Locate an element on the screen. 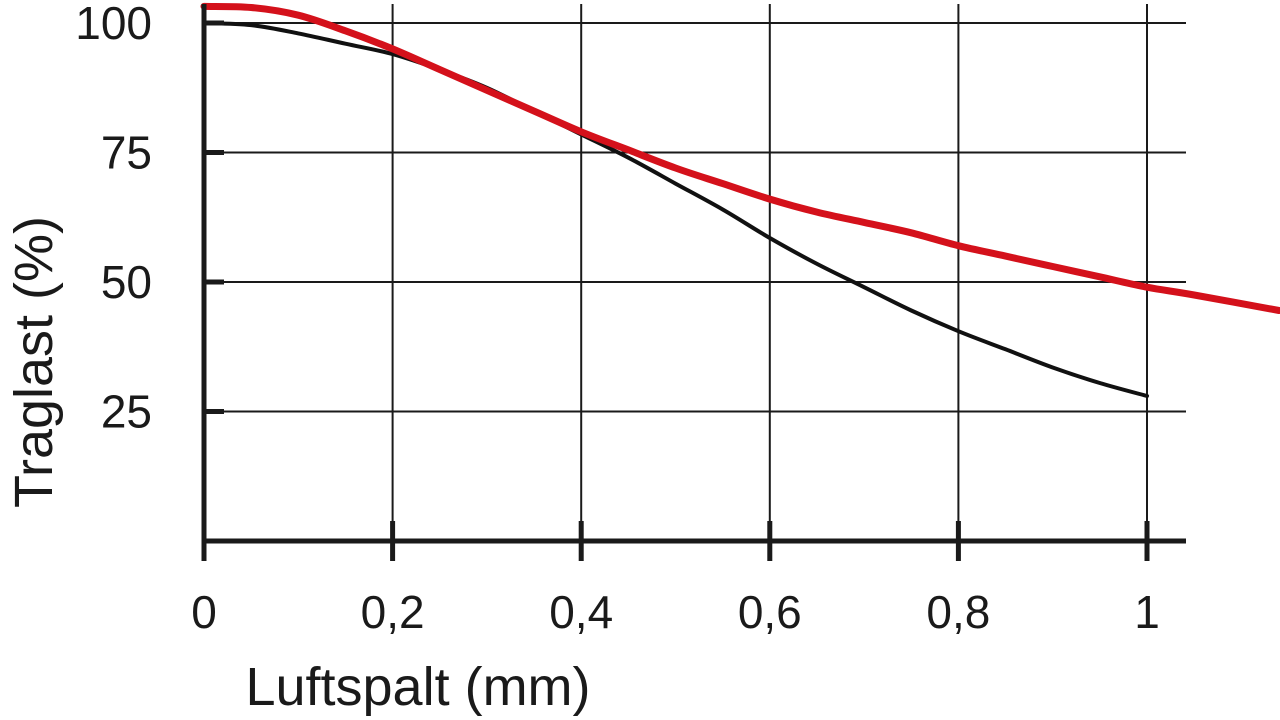  x-axis-title: Luftspalt (mm) is located at coordinates (417, 687).